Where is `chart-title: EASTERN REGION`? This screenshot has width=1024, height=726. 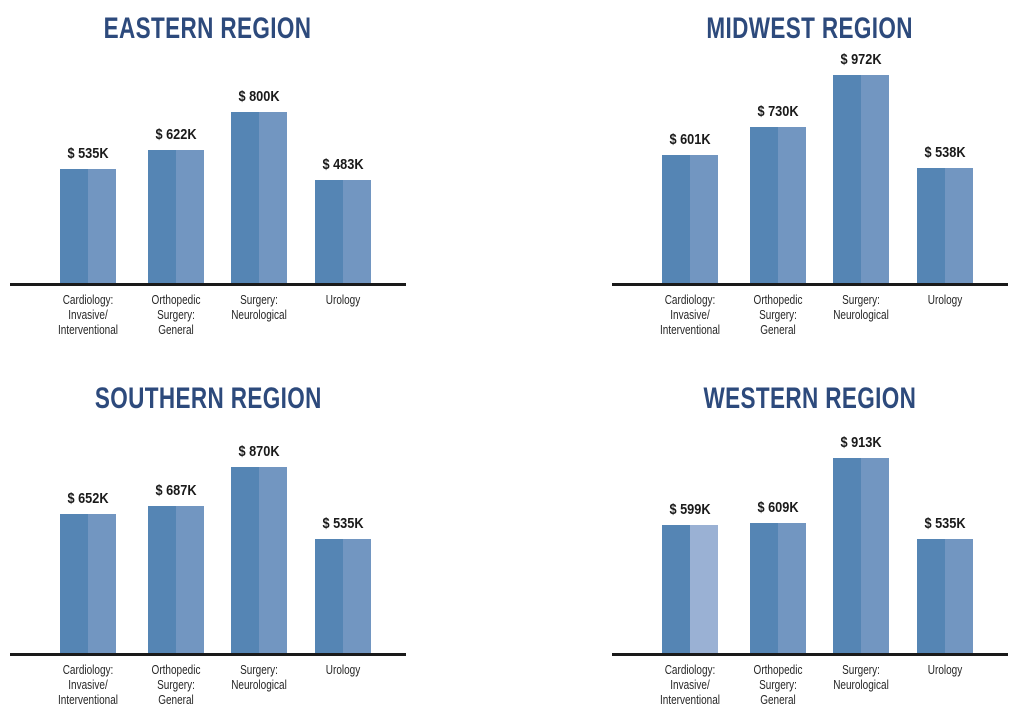 chart-title: EASTERN REGION is located at coordinates (208, 29).